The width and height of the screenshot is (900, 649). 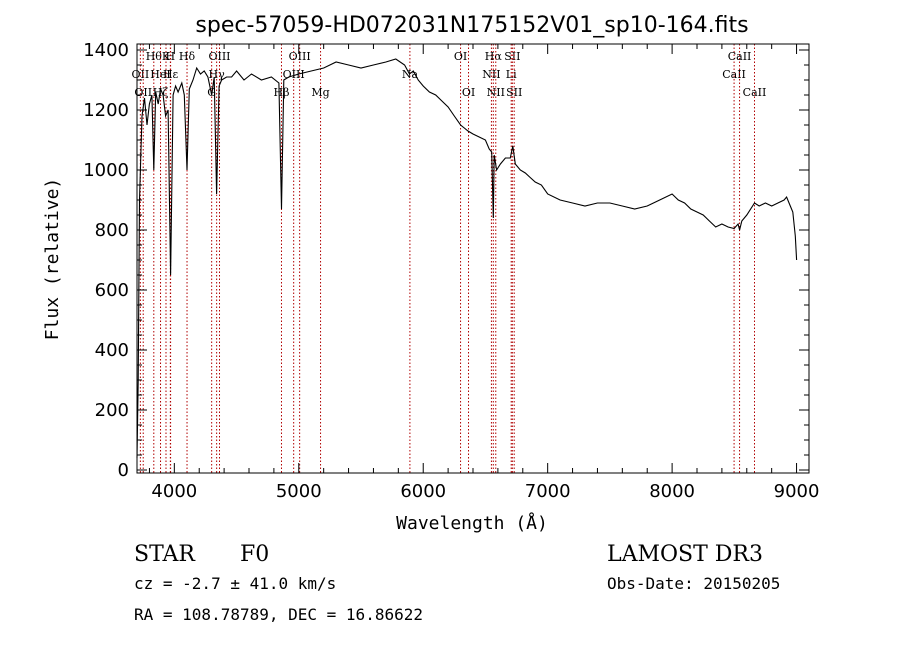 I want to click on obs-date: Obs-Date: 20150205, so click(x=693, y=583).